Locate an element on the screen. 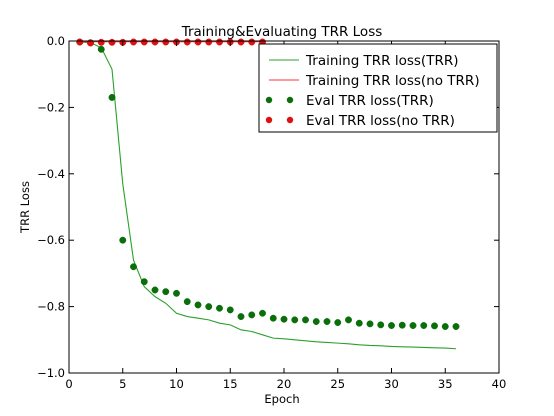 The image size is (554, 416). x-tick-label: 15 is located at coordinates (230, 384).